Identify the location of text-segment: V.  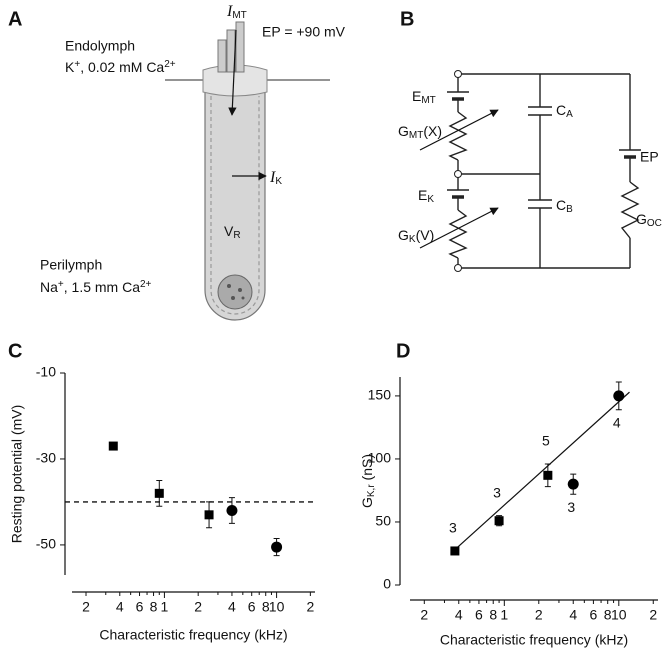
(229, 231).